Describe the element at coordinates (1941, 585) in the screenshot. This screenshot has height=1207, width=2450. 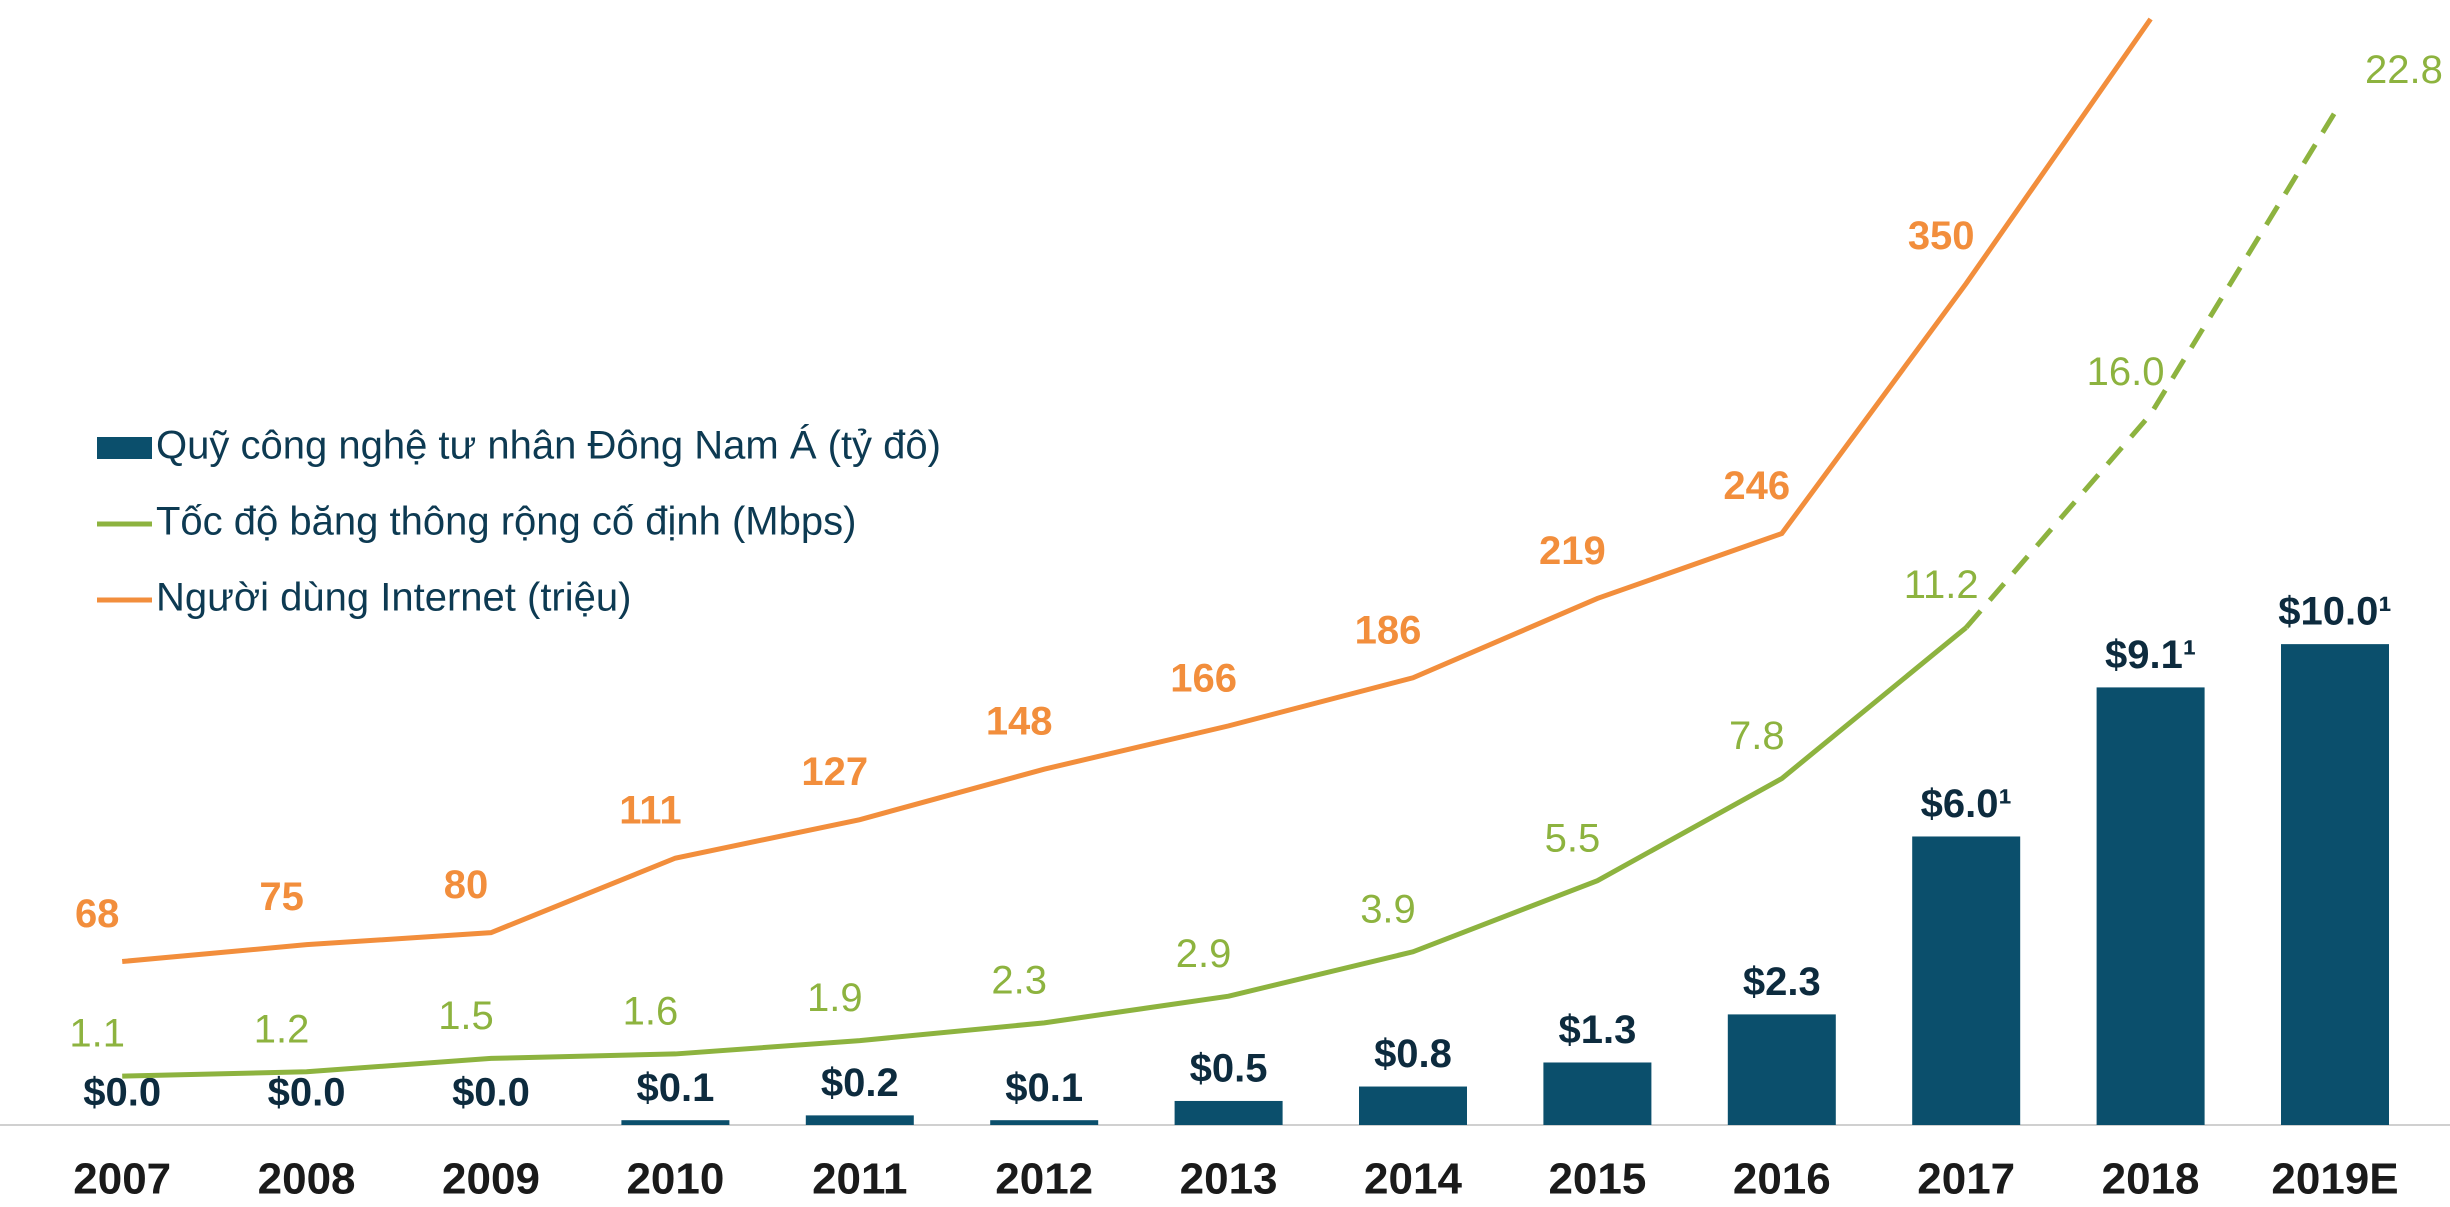
I see `line-value-label: 11.2` at that location.